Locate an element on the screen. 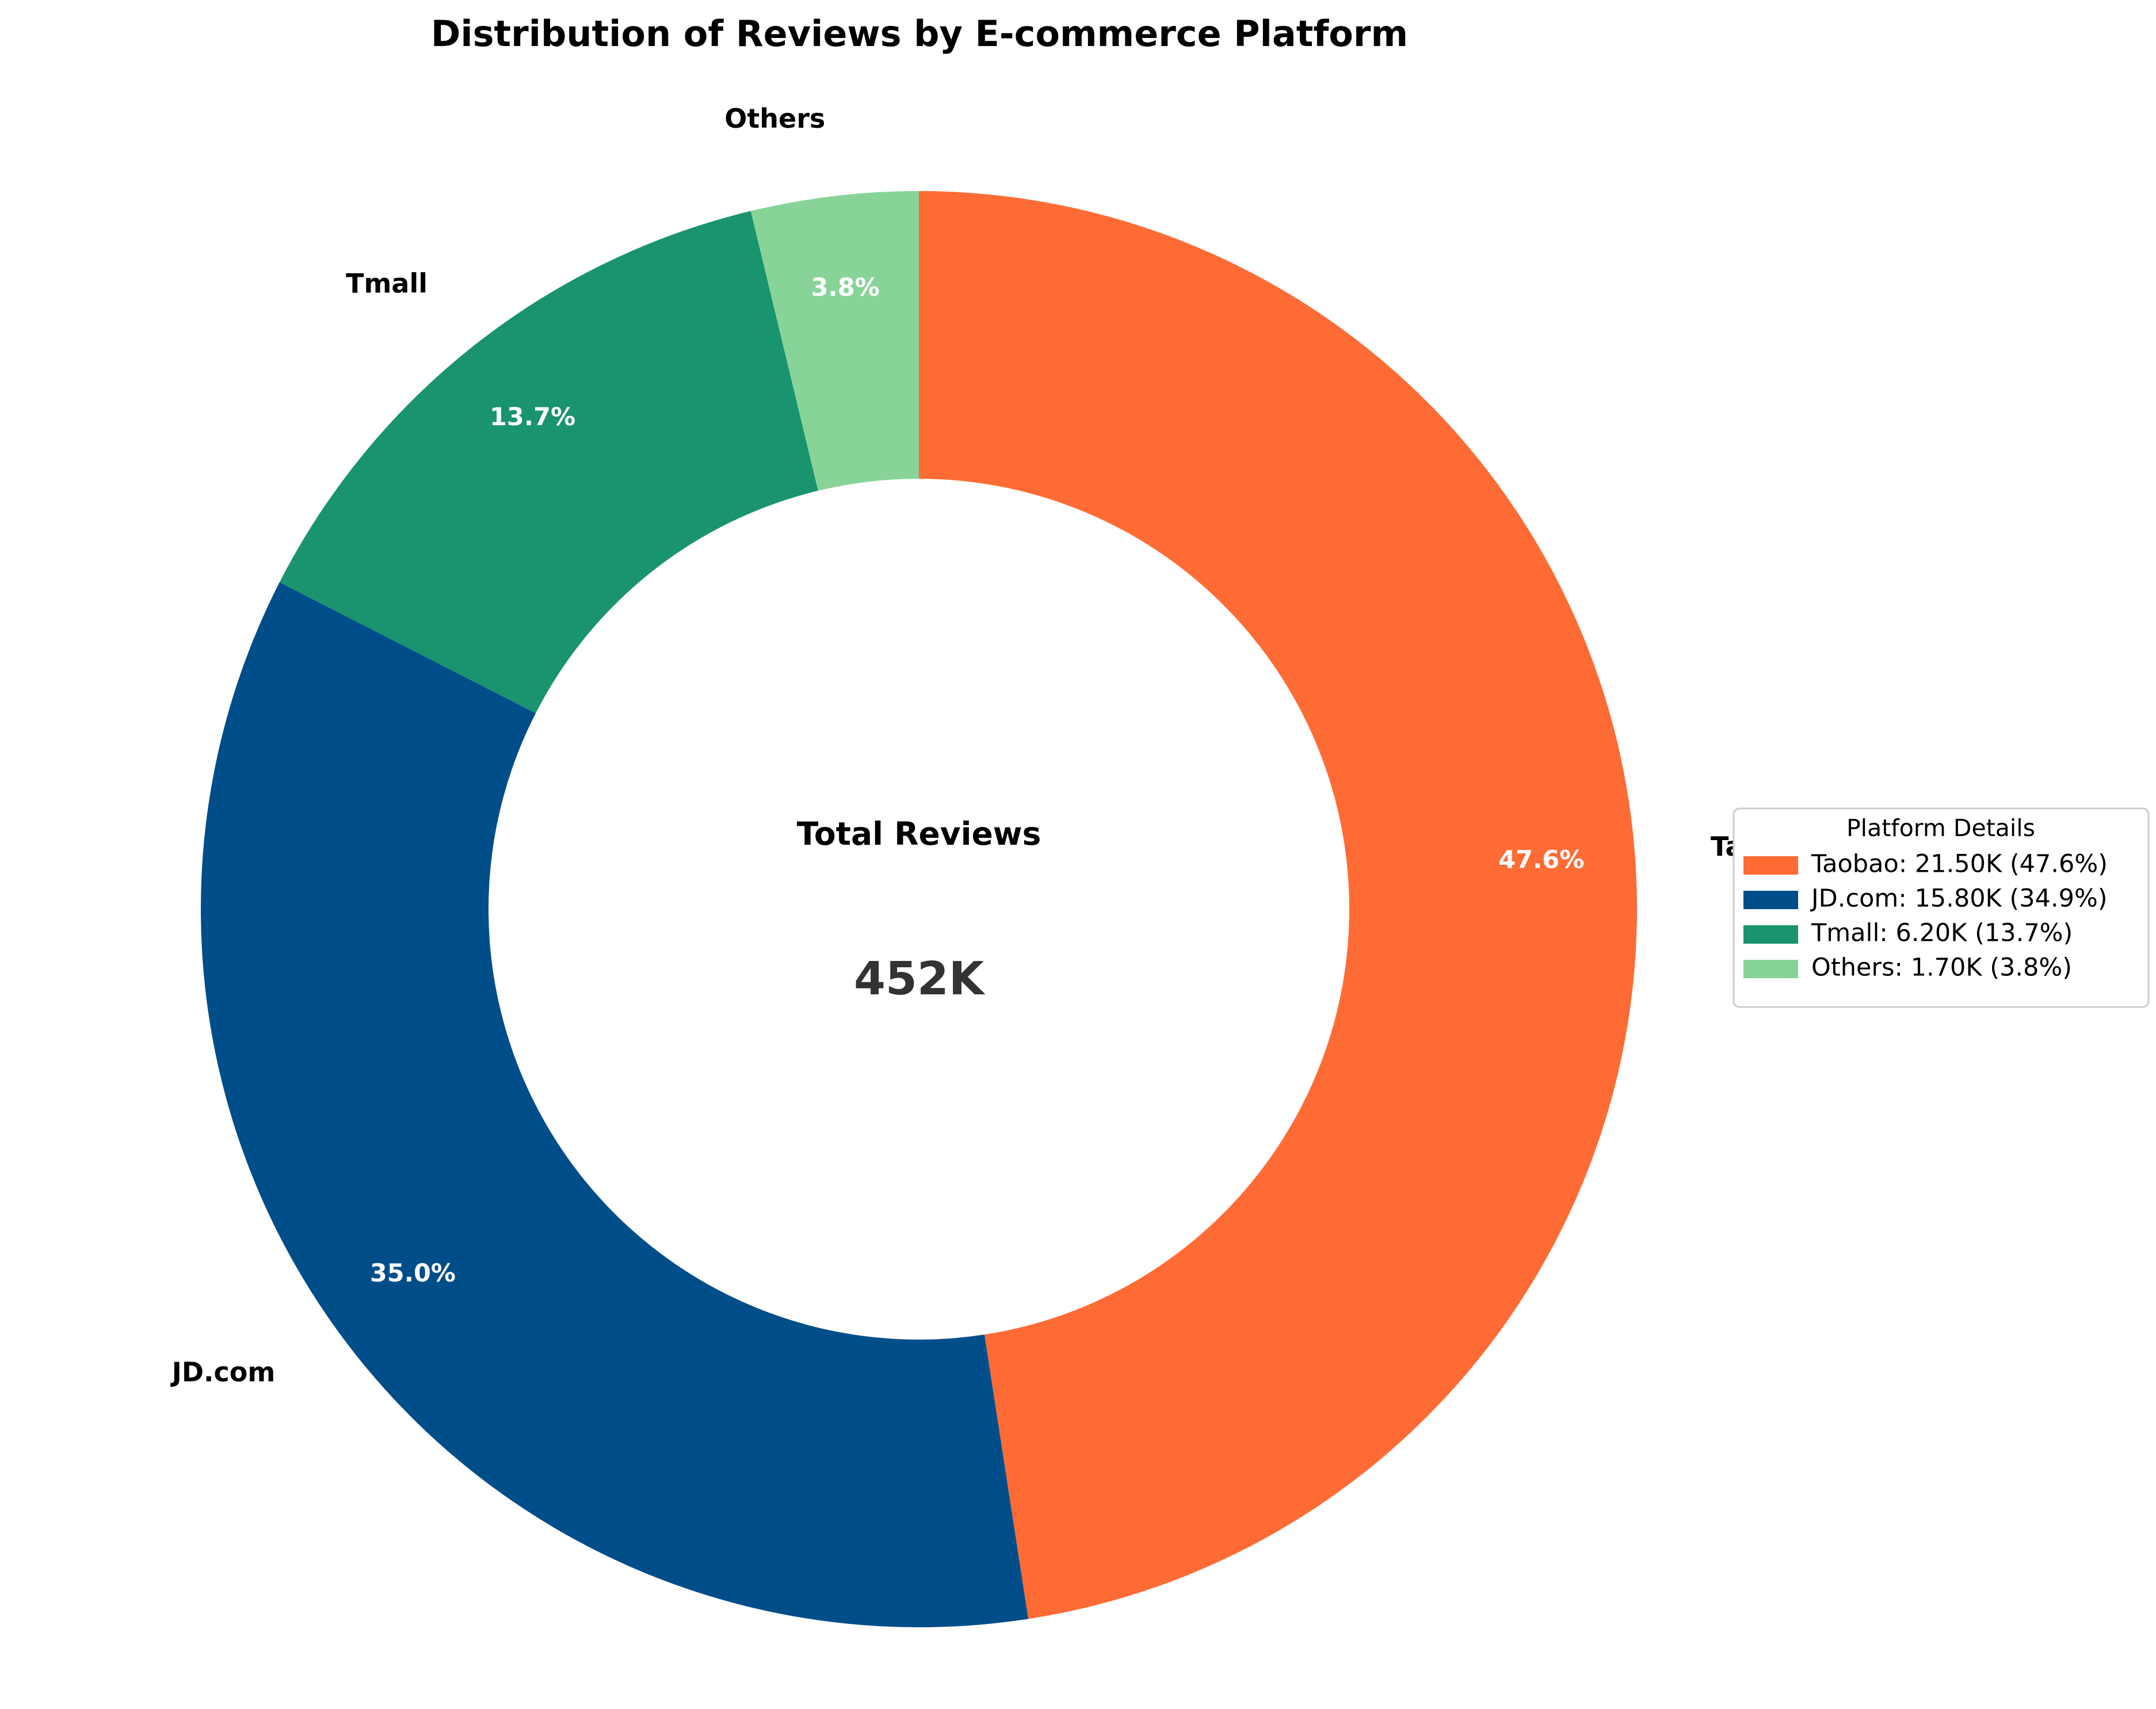 This screenshot has width=2156, height=1709. legend-entry-jd-com: JD.com: 15.80K (34.9%) is located at coordinates (1959, 898).